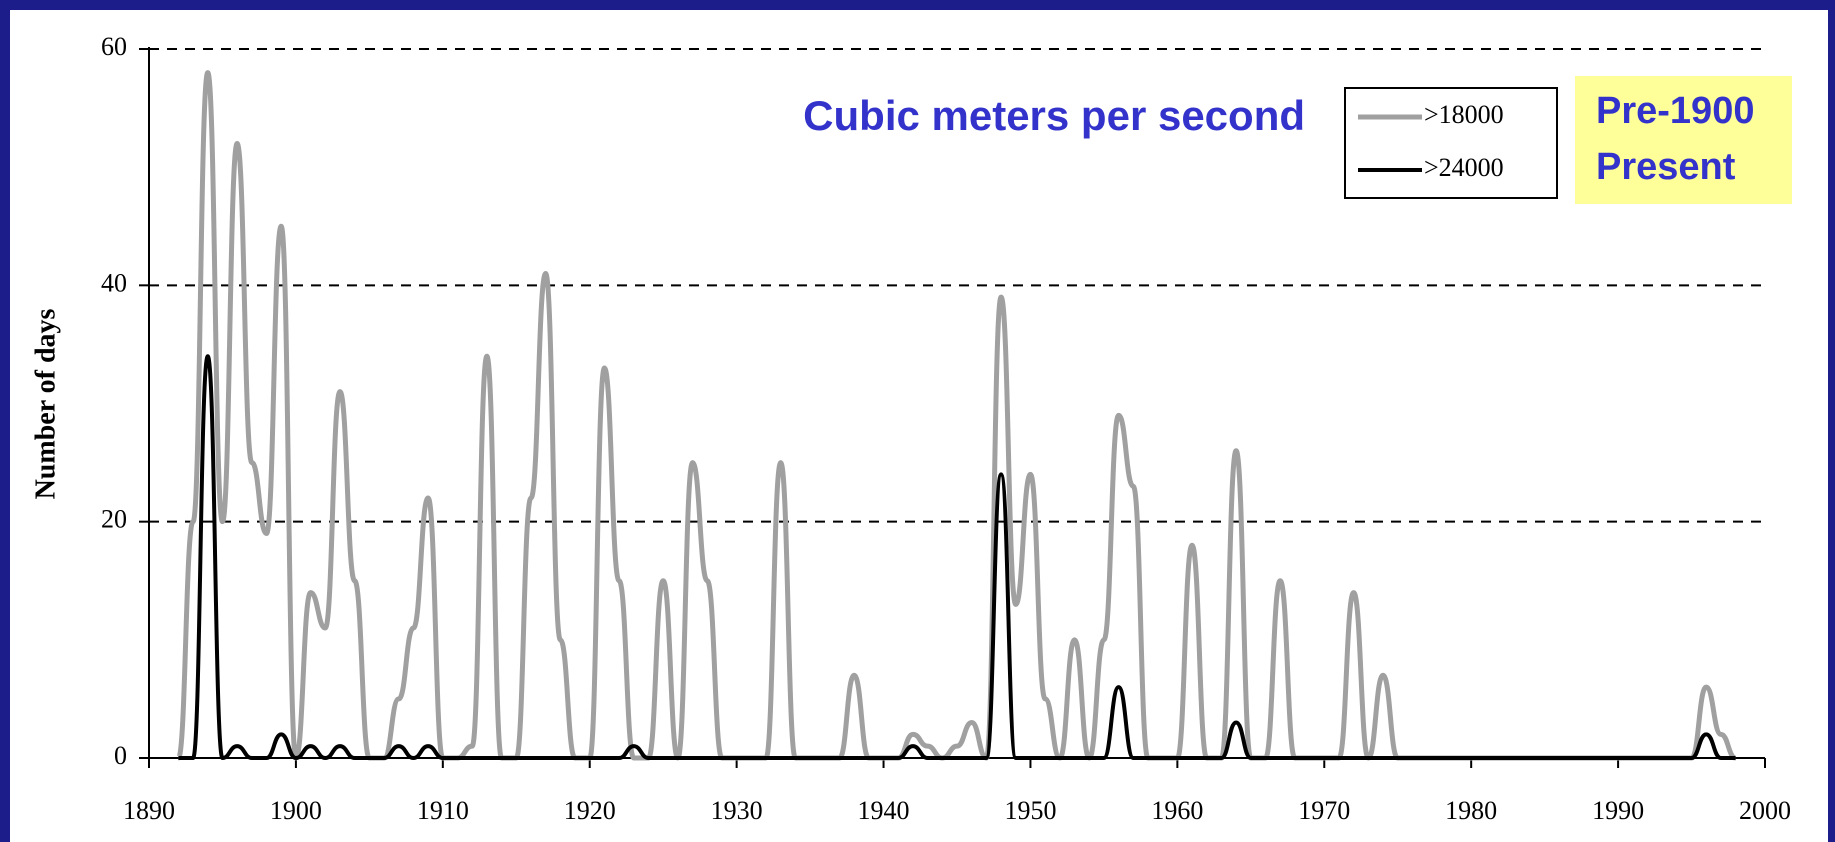 The width and height of the screenshot is (1835, 842). Describe the element at coordinates (737, 810) in the screenshot. I see `x-tick-label: 1930` at that location.